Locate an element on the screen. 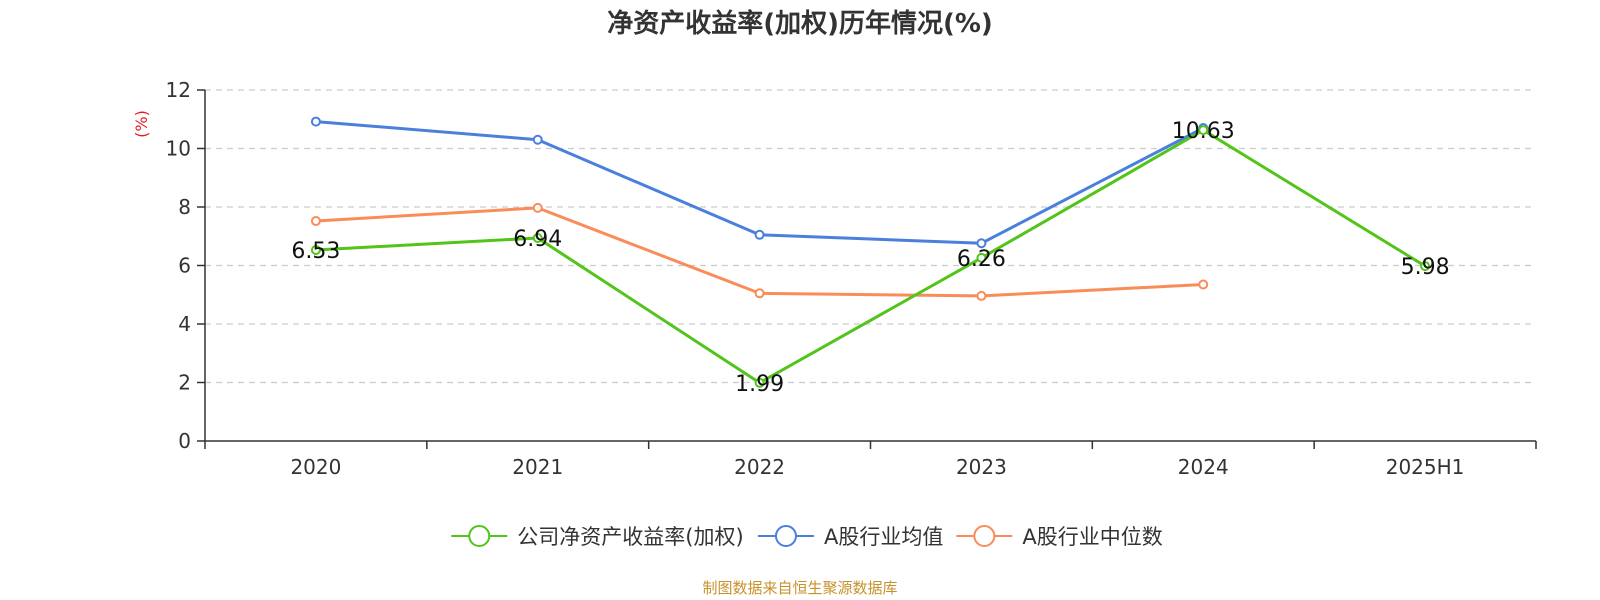 Image resolution: width=1600 pixels, height=600 pixels. series-0-point-2023 is located at coordinates (981, 257).